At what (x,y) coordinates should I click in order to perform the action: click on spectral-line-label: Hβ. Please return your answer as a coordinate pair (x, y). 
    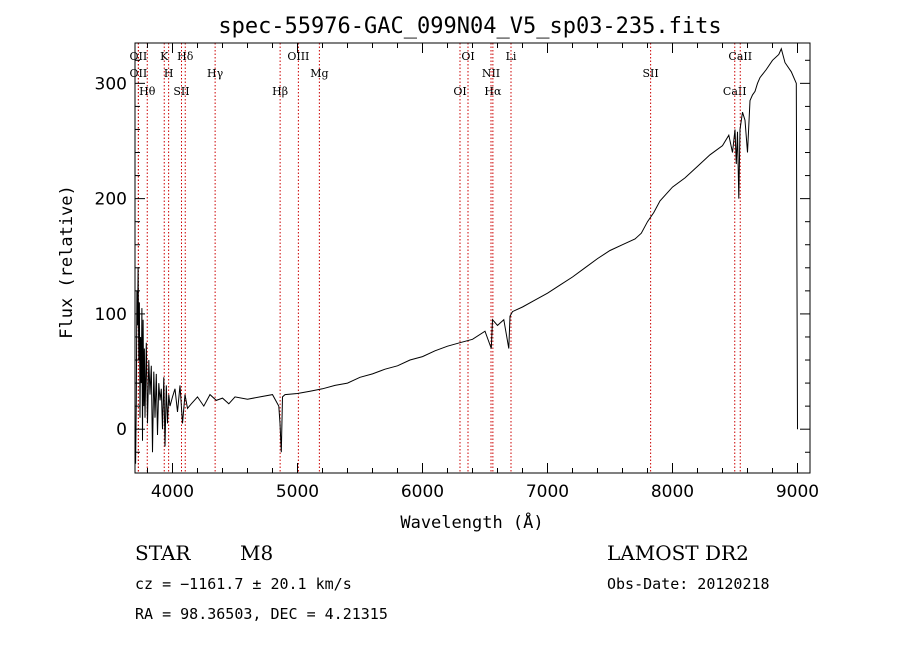
    Looking at the image, I should click on (280, 91).